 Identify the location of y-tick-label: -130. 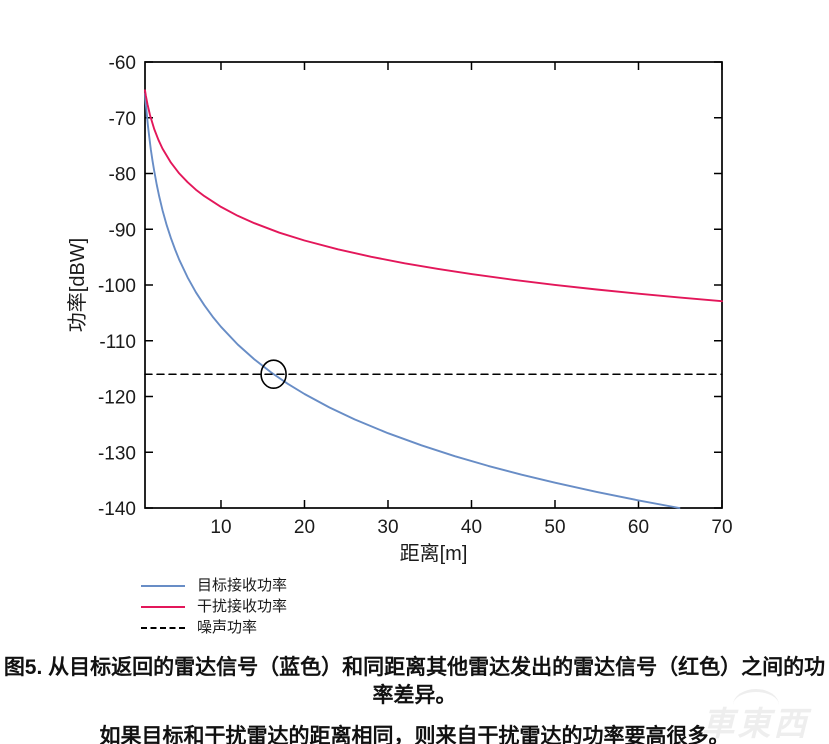
(117, 453).